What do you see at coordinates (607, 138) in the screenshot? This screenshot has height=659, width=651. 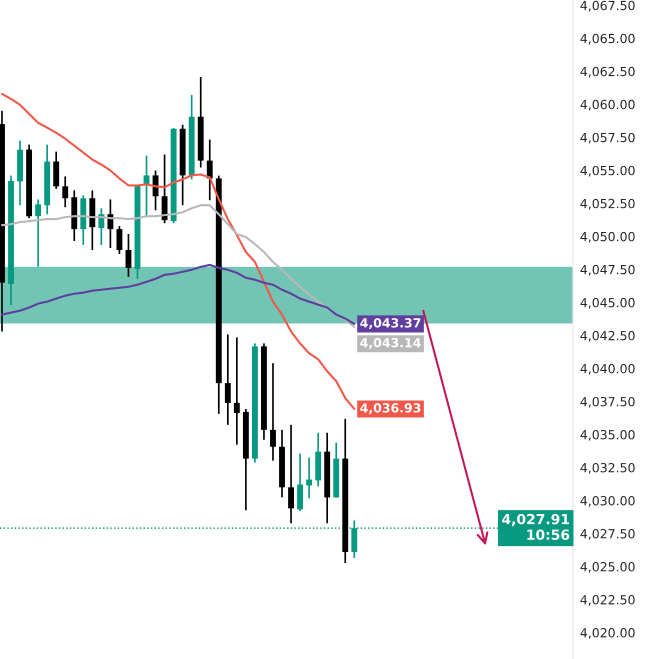 I see `y-tick-label: 4,057.50` at bounding box center [607, 138].